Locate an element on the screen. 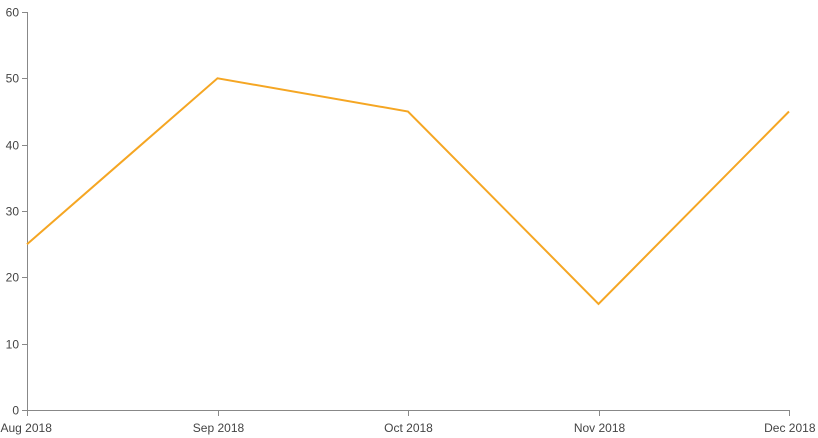 The height and width of the screenshot is (438, 818). y-tick-label: 0 is located at coordinates (15, 411).